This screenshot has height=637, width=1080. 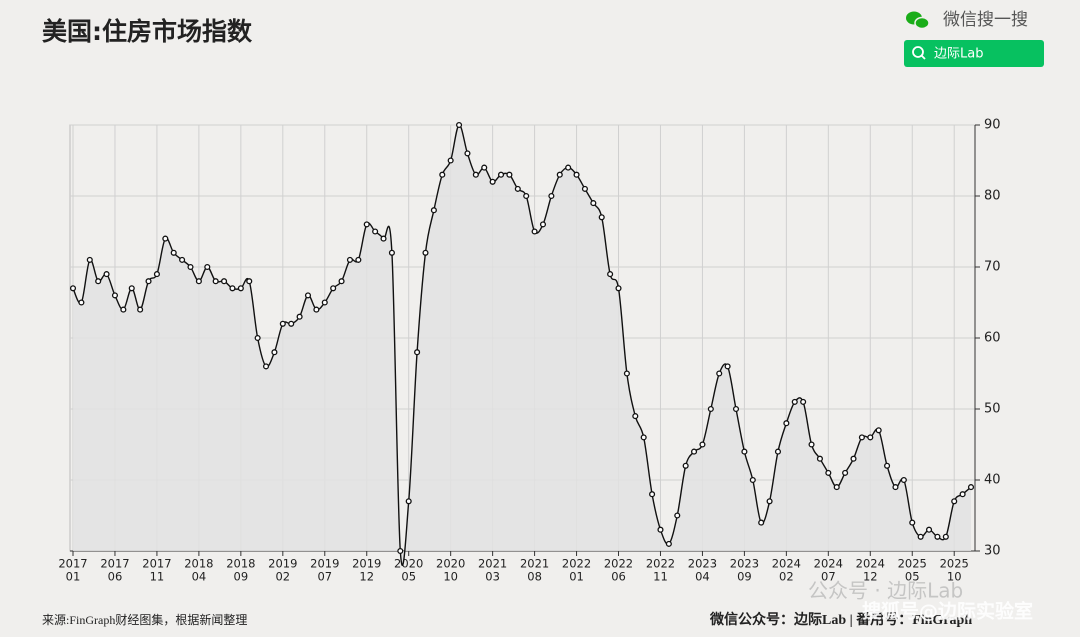 What do you see at coordinates (958, 54) in the screenshot?
I see `search-label: 边际Lab` at bounding box center [958, 54].